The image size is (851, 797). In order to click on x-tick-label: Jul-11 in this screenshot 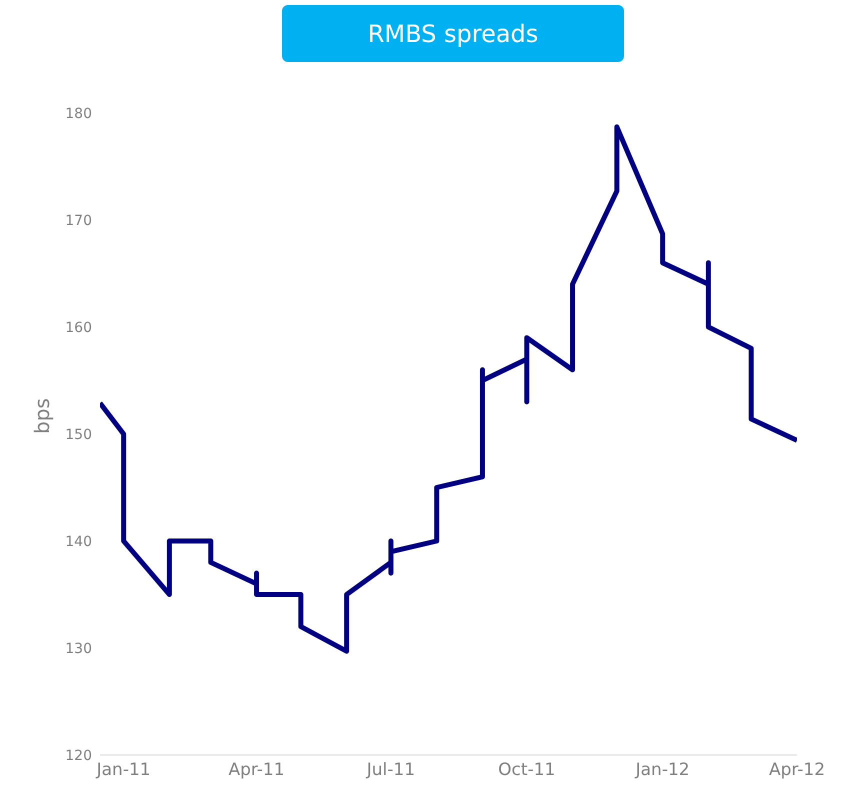, I will do `click(391, 770)`.